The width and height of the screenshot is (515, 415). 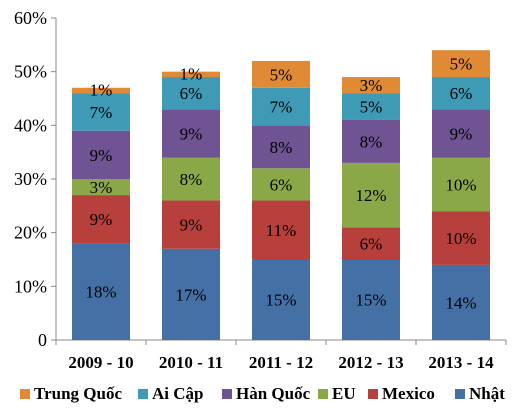 I want to click on y-tick-label: 10%, so click(x=30, y=286).